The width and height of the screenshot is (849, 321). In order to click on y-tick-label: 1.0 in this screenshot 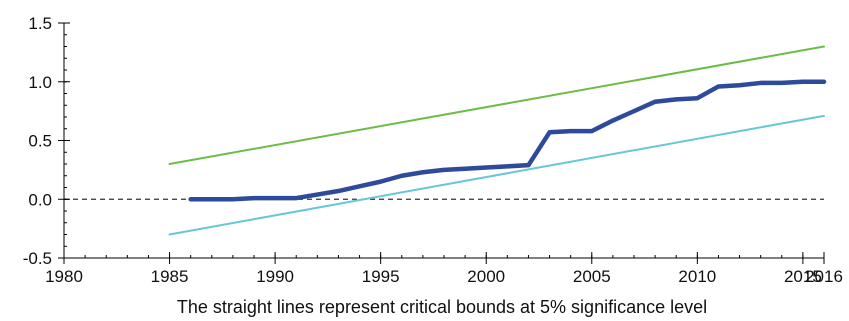, I will do `click(40, 82)`.